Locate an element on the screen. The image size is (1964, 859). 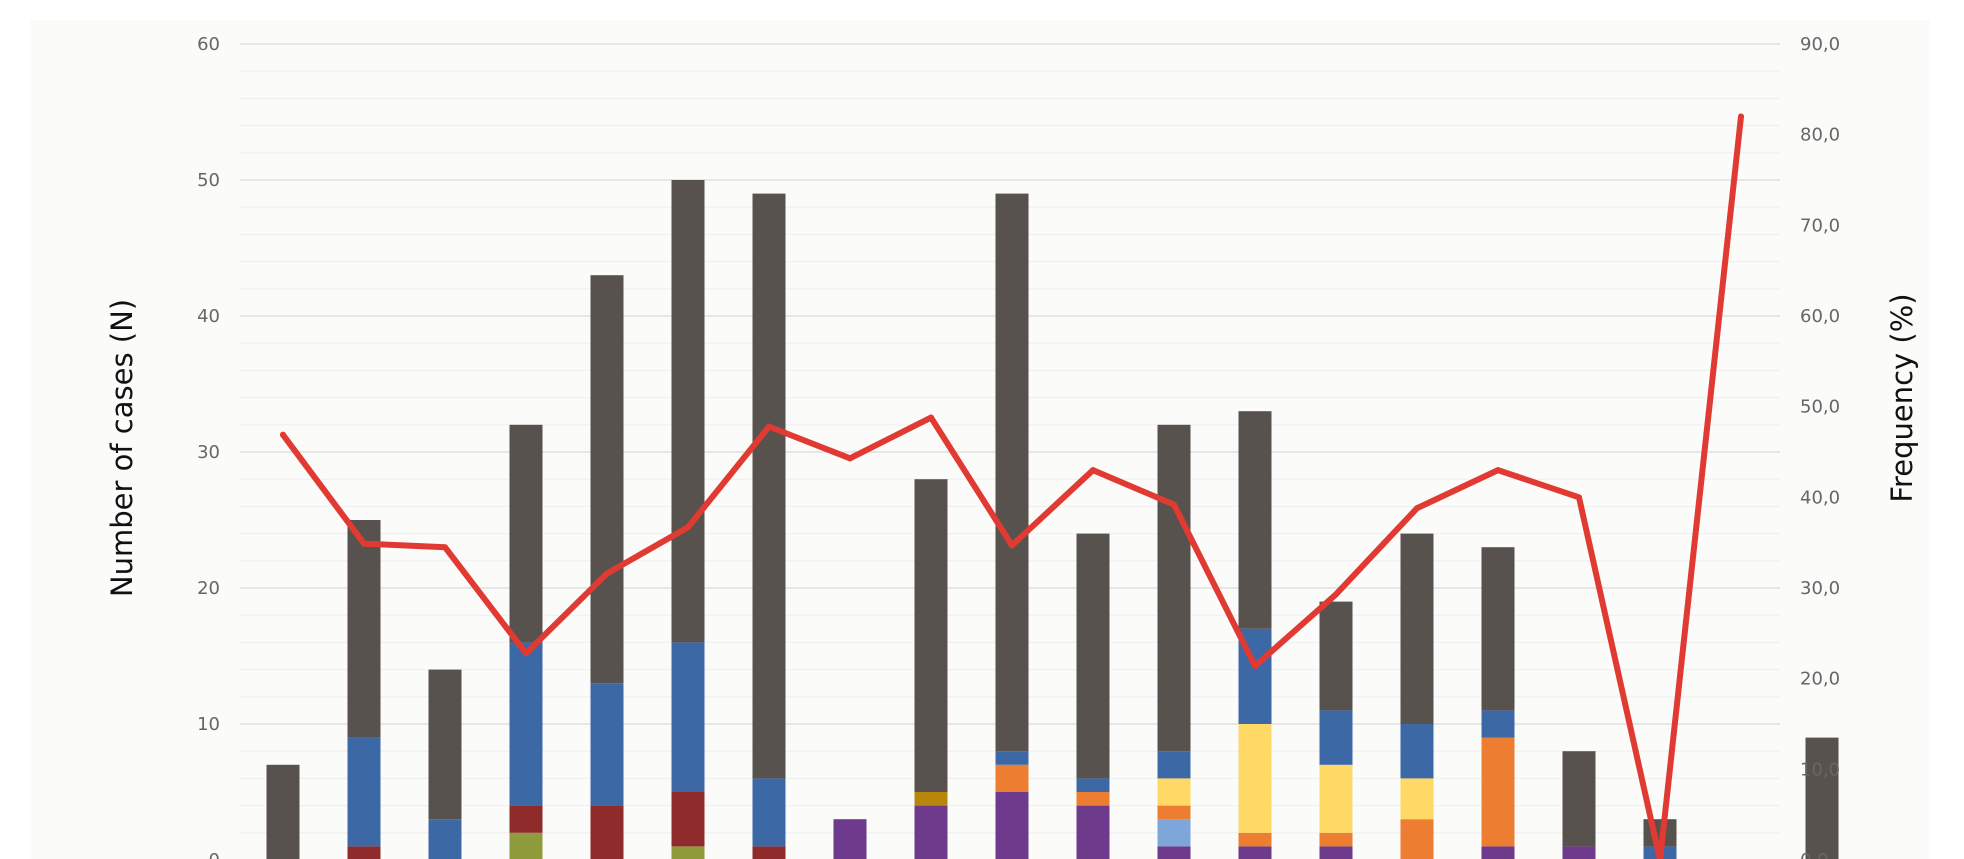
left-tick-label: 50 is located at coordinates (208, 180).